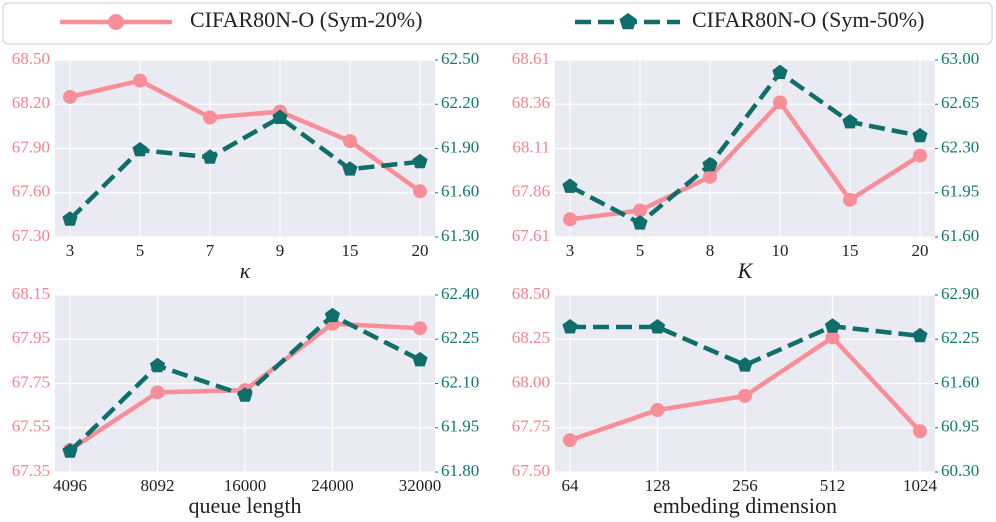 This screenshot has width=996, height=522. I want to click on x-tick-label: 1024, so click(920, 485).